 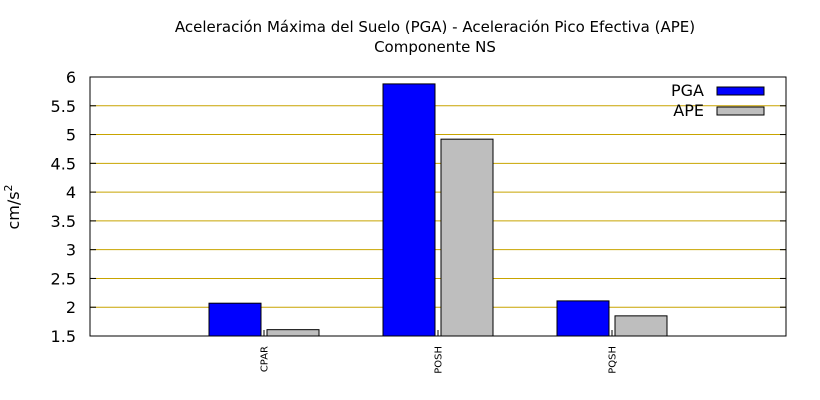 What do you see at coordinates (583, 318) in the screenshot?
I see `bar-pga-pqsh` at bounding box center [583, 318].